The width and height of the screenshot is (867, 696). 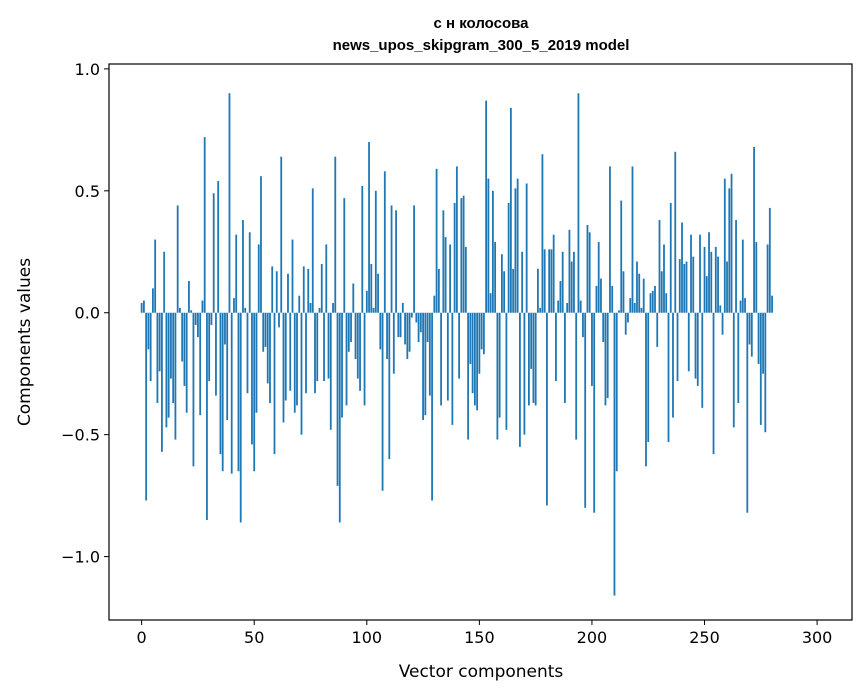 What do you see at coordinates (481, 672) in the screenshot?
I see `x-axis-label: Vector components` at bounding box center [481, 672].